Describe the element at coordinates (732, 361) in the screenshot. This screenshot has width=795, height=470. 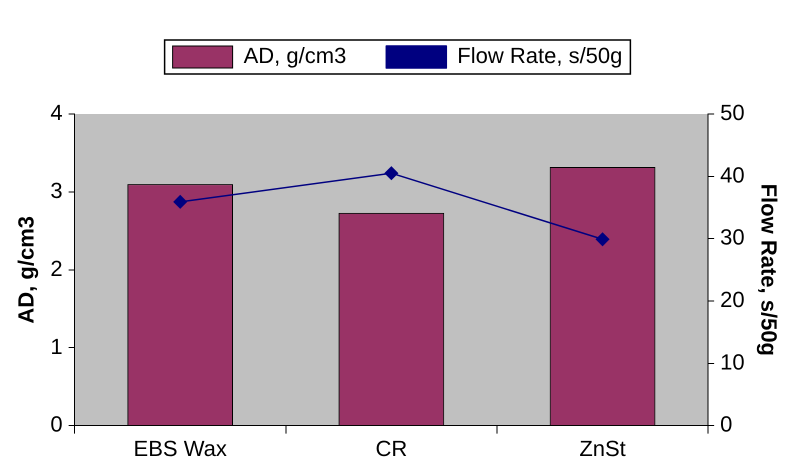
I see `y2-tick-label: 10` at that location.